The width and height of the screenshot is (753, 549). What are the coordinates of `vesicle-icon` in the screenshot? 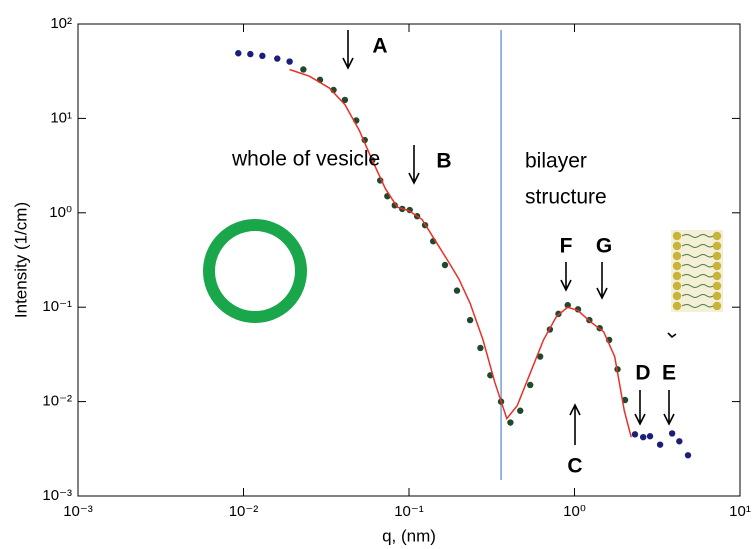 It's located at (255, 271).